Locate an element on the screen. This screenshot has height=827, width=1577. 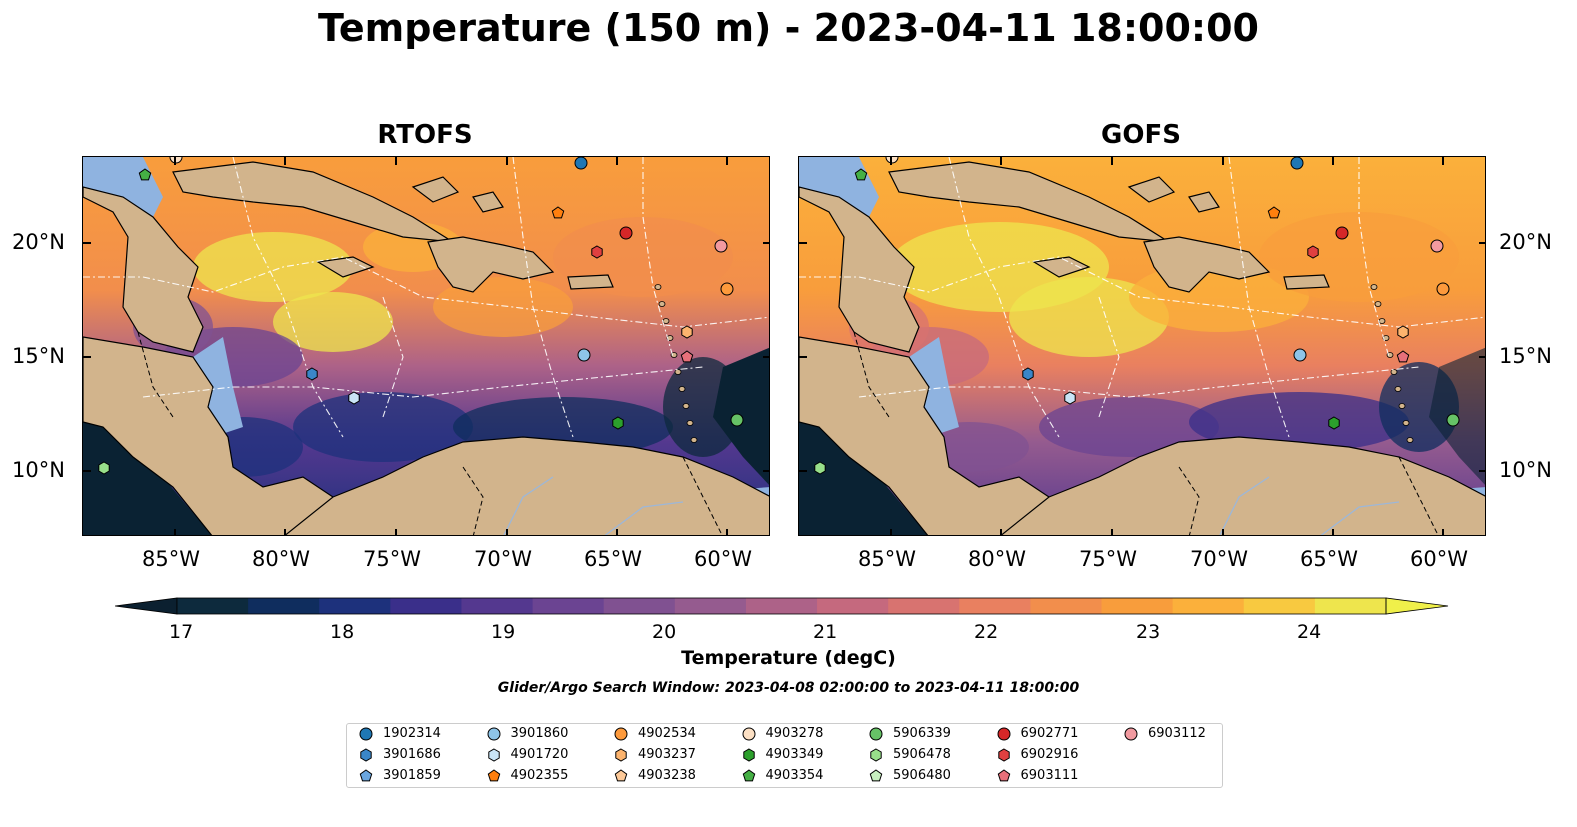
legend-item: 4901720 is located at coordinates (527, 754).